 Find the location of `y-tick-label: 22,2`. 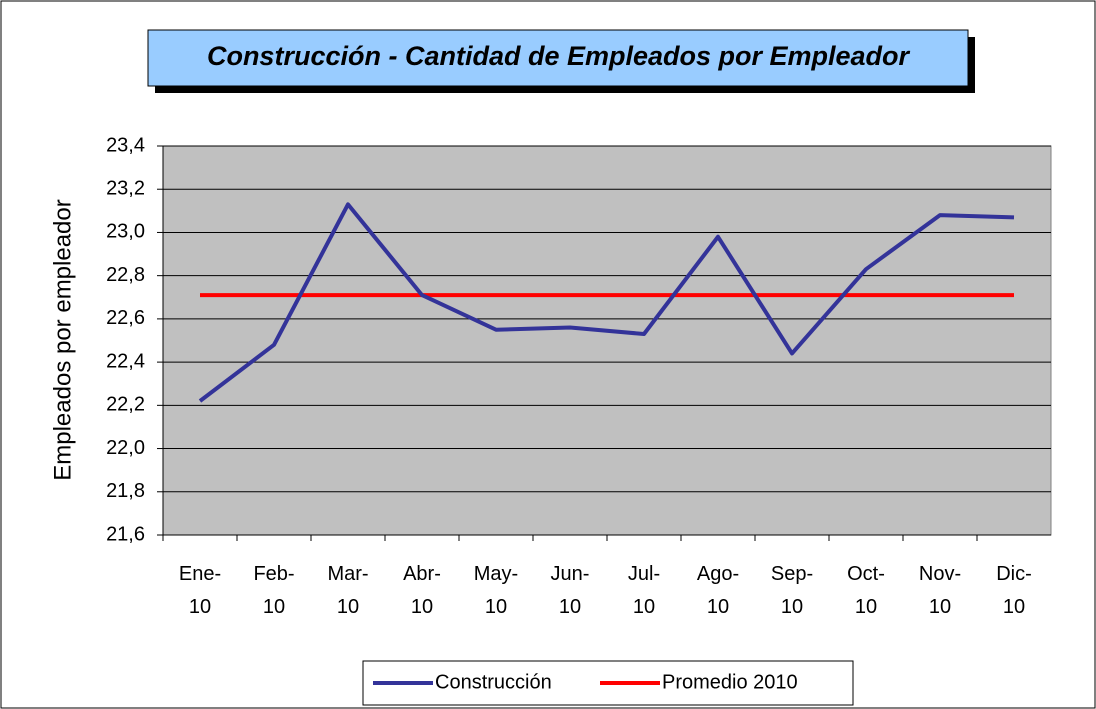

y-tick-label: 22,2 is located at coordinates (125, 405).